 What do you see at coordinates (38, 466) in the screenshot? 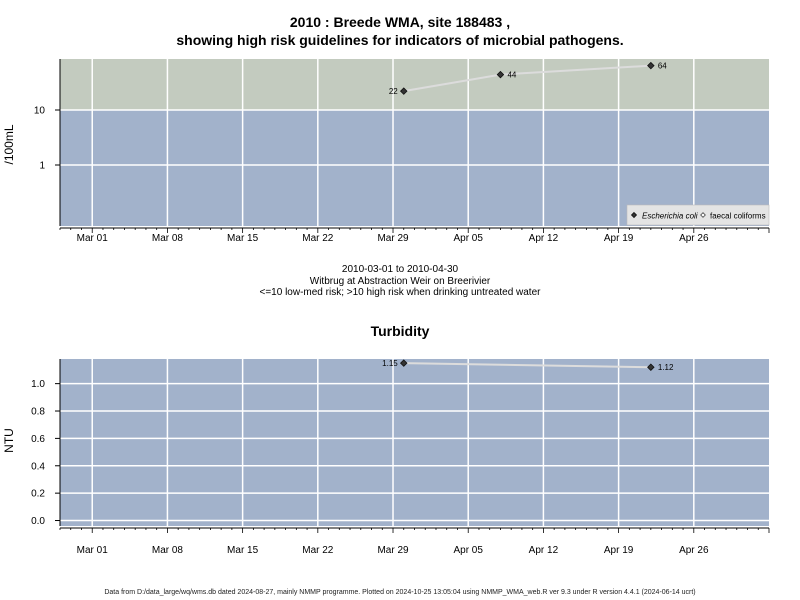
I see `y-tick-label: 0.4` at bounding box center [38, 466].